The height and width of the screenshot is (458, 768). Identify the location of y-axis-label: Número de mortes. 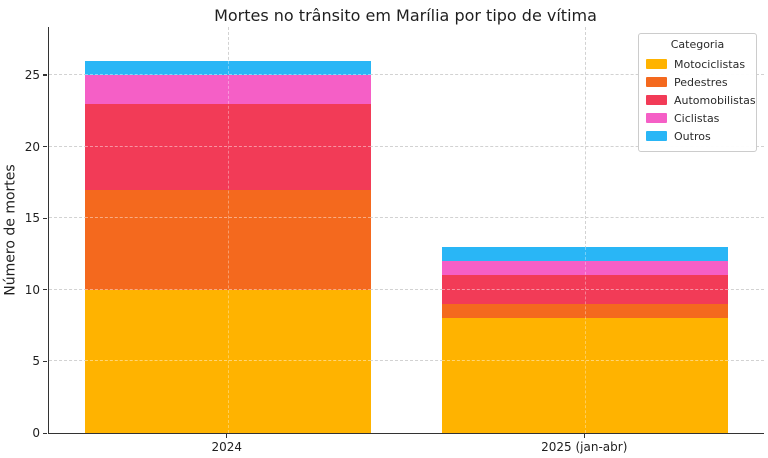
(11, 230).